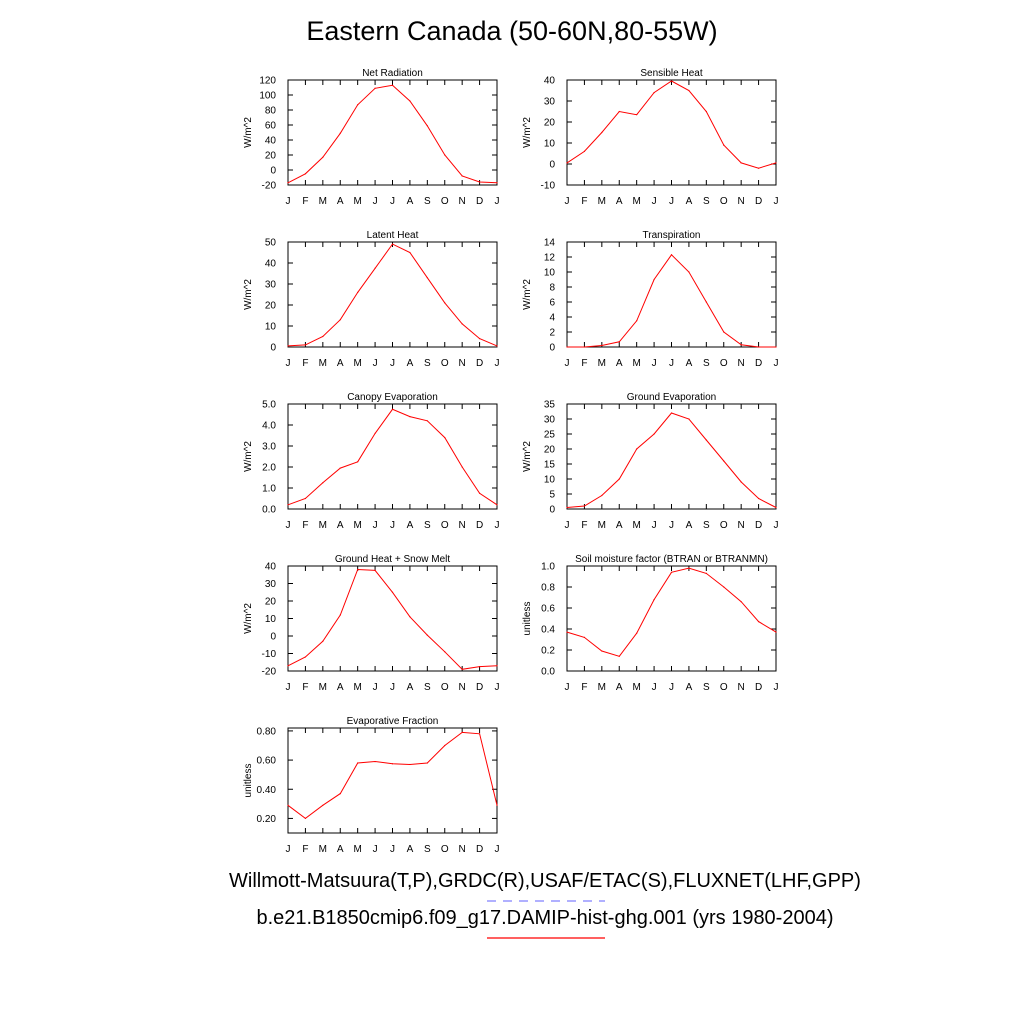  I want to click on panel-title: Transpiration, so click(672, 235).